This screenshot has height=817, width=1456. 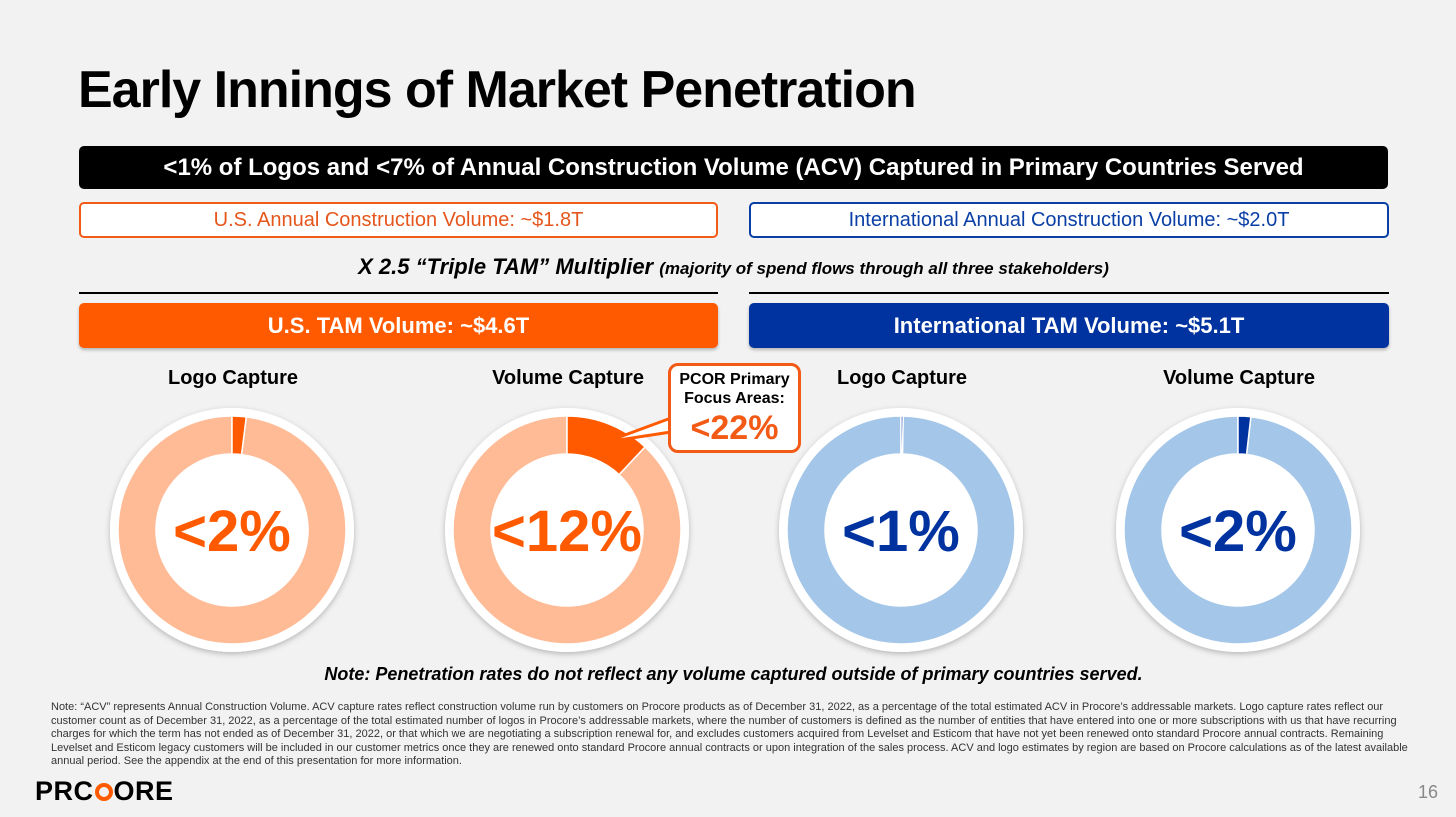 What do you see at coordinates (143, 791) in the screenshot?
I see `logo-text-c: ORE` at bounding box center [143, 791].